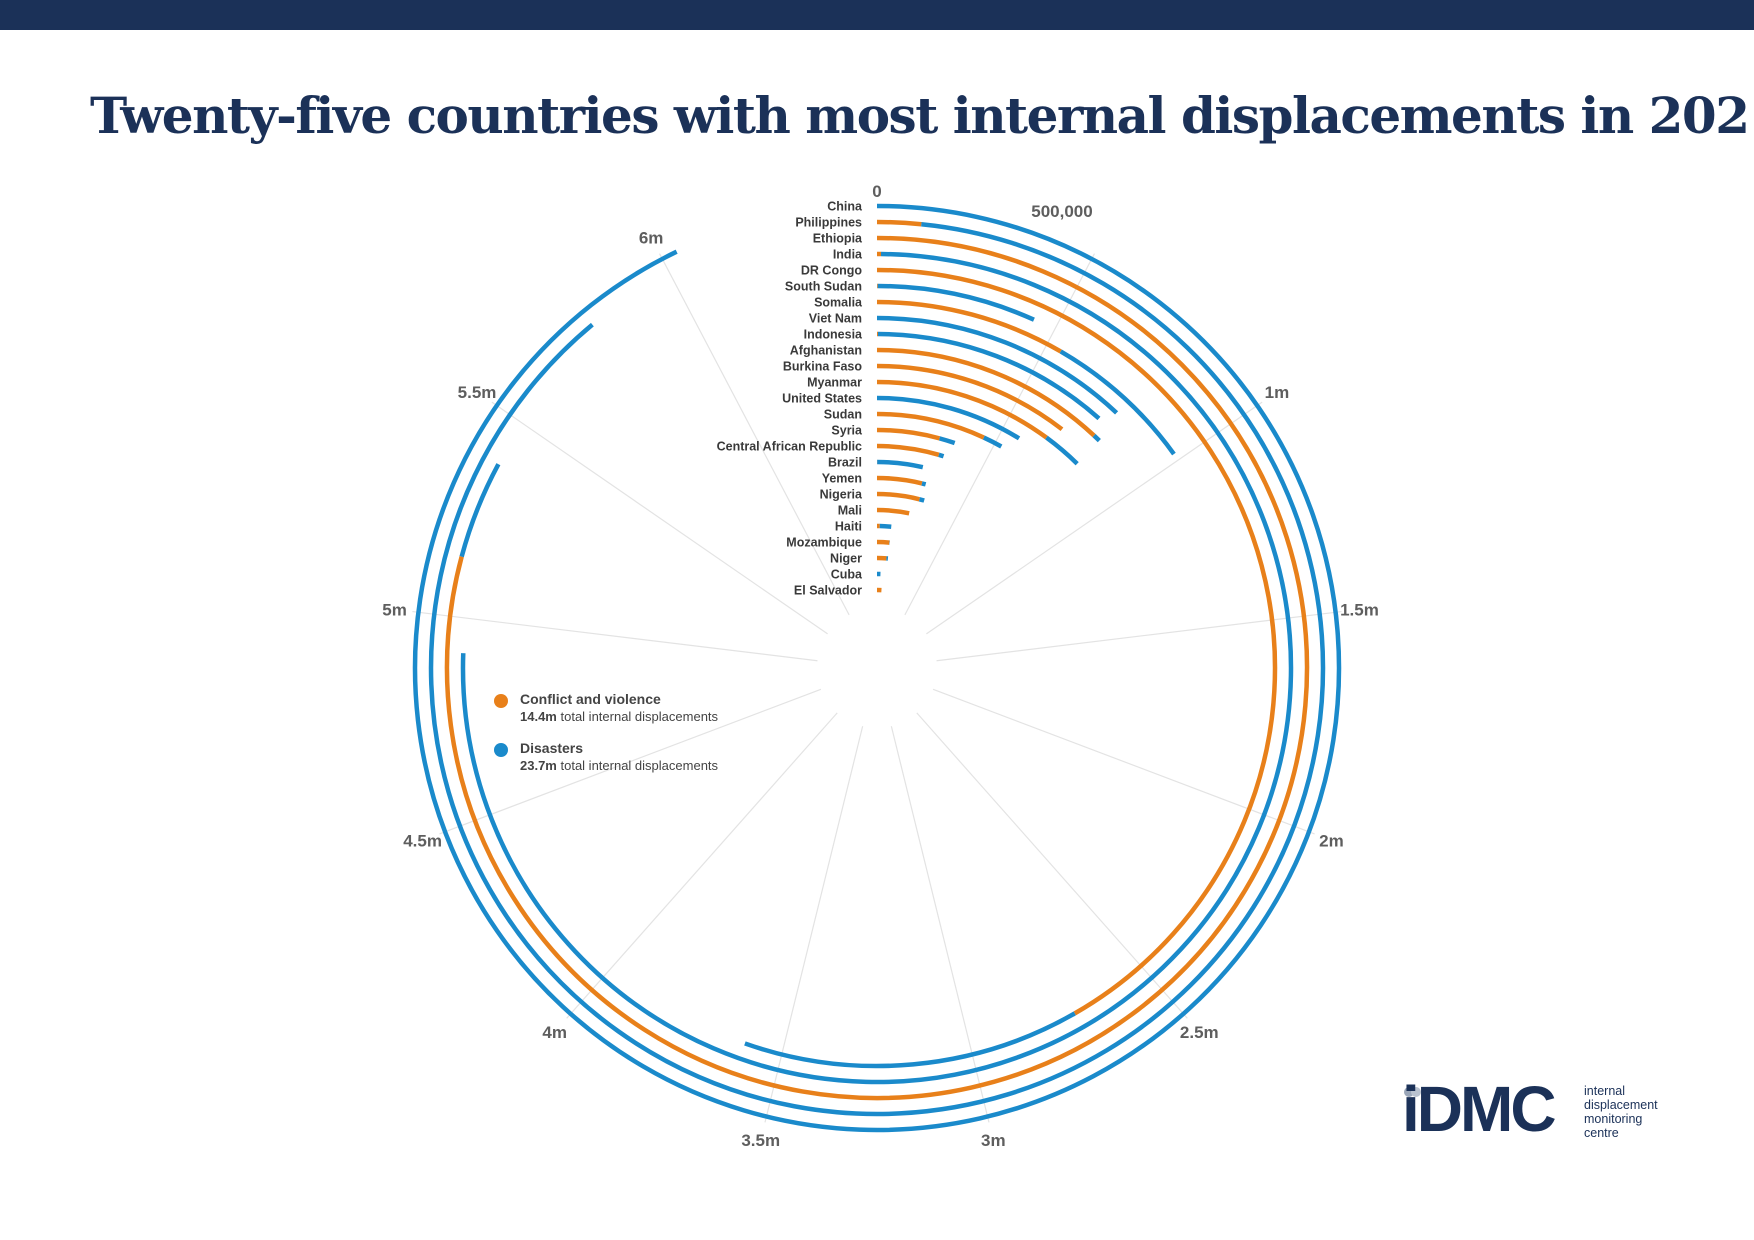 This screenshot has height=1240, width=1754. I want to click on legend-label-conflict: Conflict and violence, so click(590, 699).